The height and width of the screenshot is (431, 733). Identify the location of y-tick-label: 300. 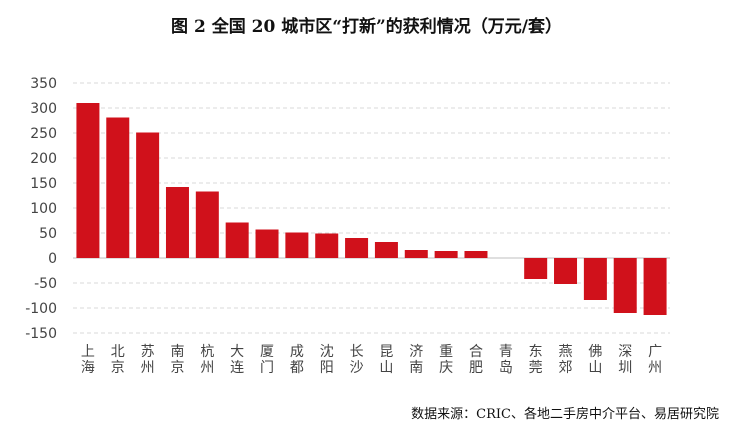
(43, 109).